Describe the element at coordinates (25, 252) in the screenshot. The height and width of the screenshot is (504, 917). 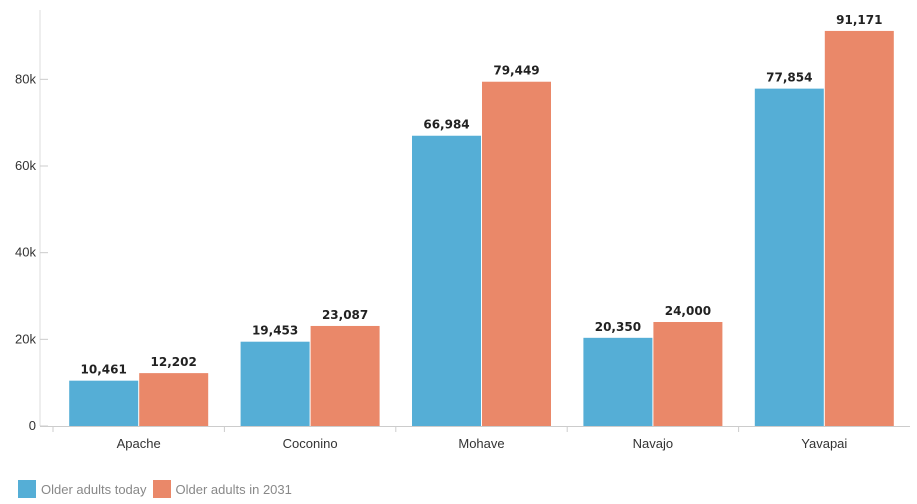
I see `y-tick-label: 40k` at that location.